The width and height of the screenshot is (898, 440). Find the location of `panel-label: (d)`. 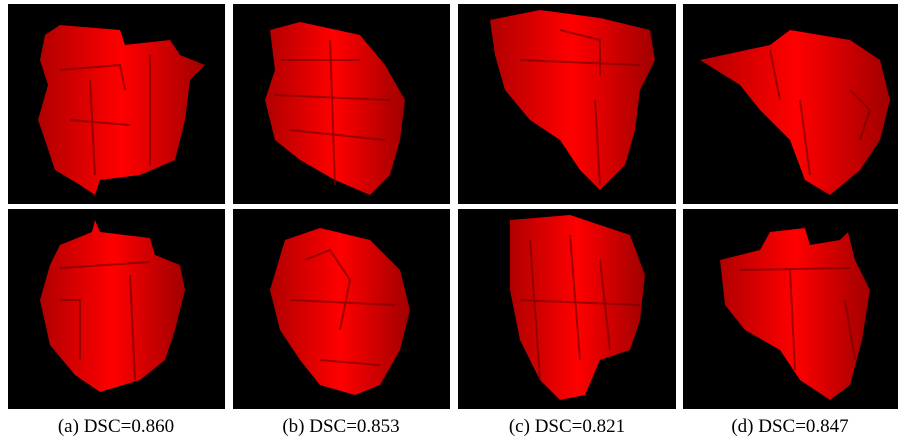

panel-label: (d) is located at coordinates (742, 426).